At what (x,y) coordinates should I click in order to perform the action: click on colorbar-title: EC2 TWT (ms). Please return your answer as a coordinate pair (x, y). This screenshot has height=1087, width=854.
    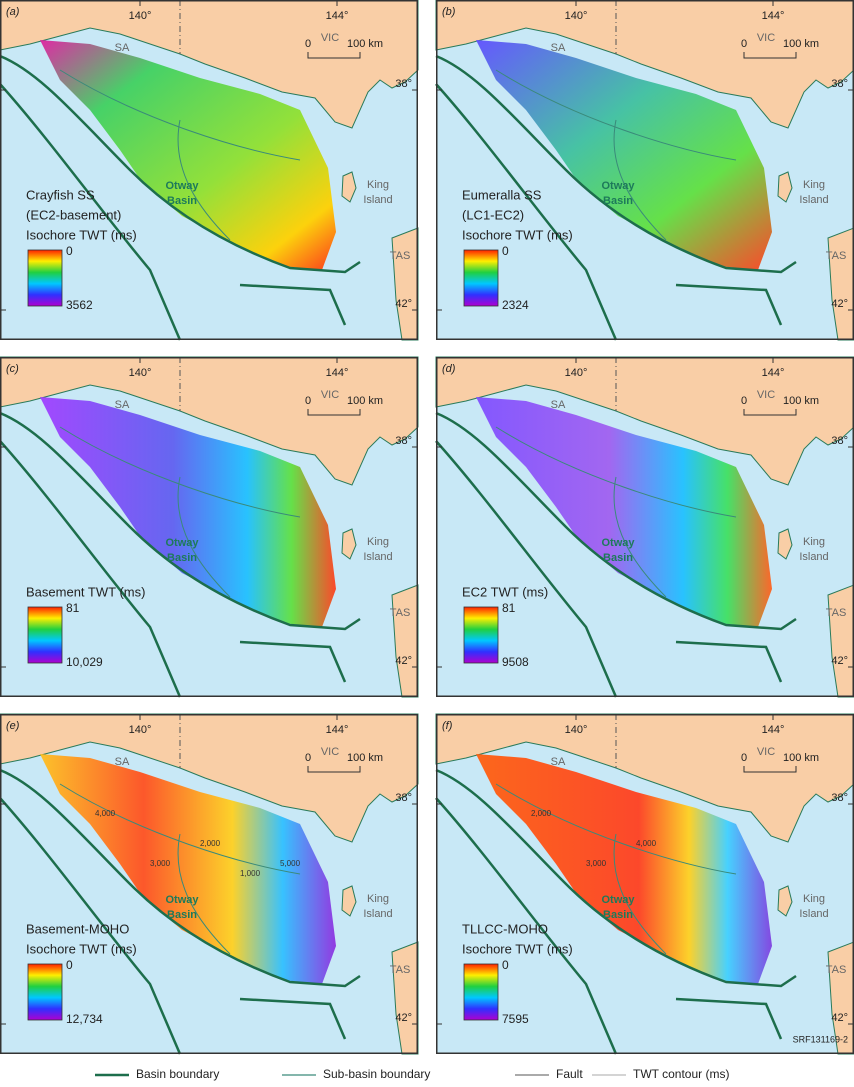
    Looking at the image, I should click on (505, 591).